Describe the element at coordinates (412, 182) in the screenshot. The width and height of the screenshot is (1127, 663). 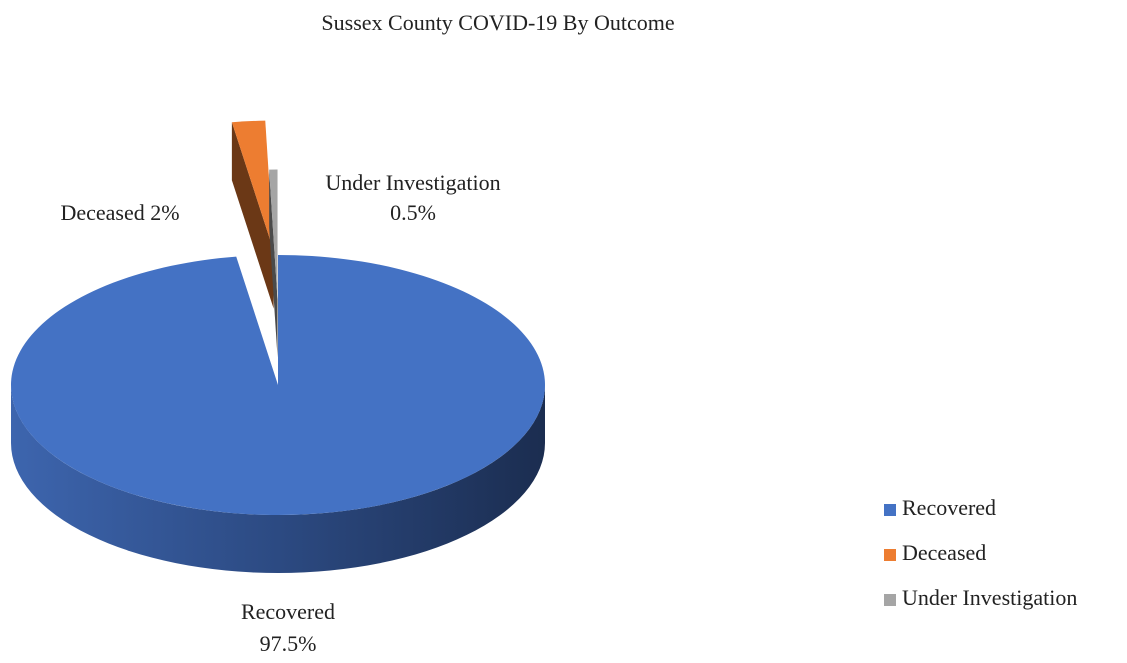
I see `data-label-category: Under Investigation` at that location.